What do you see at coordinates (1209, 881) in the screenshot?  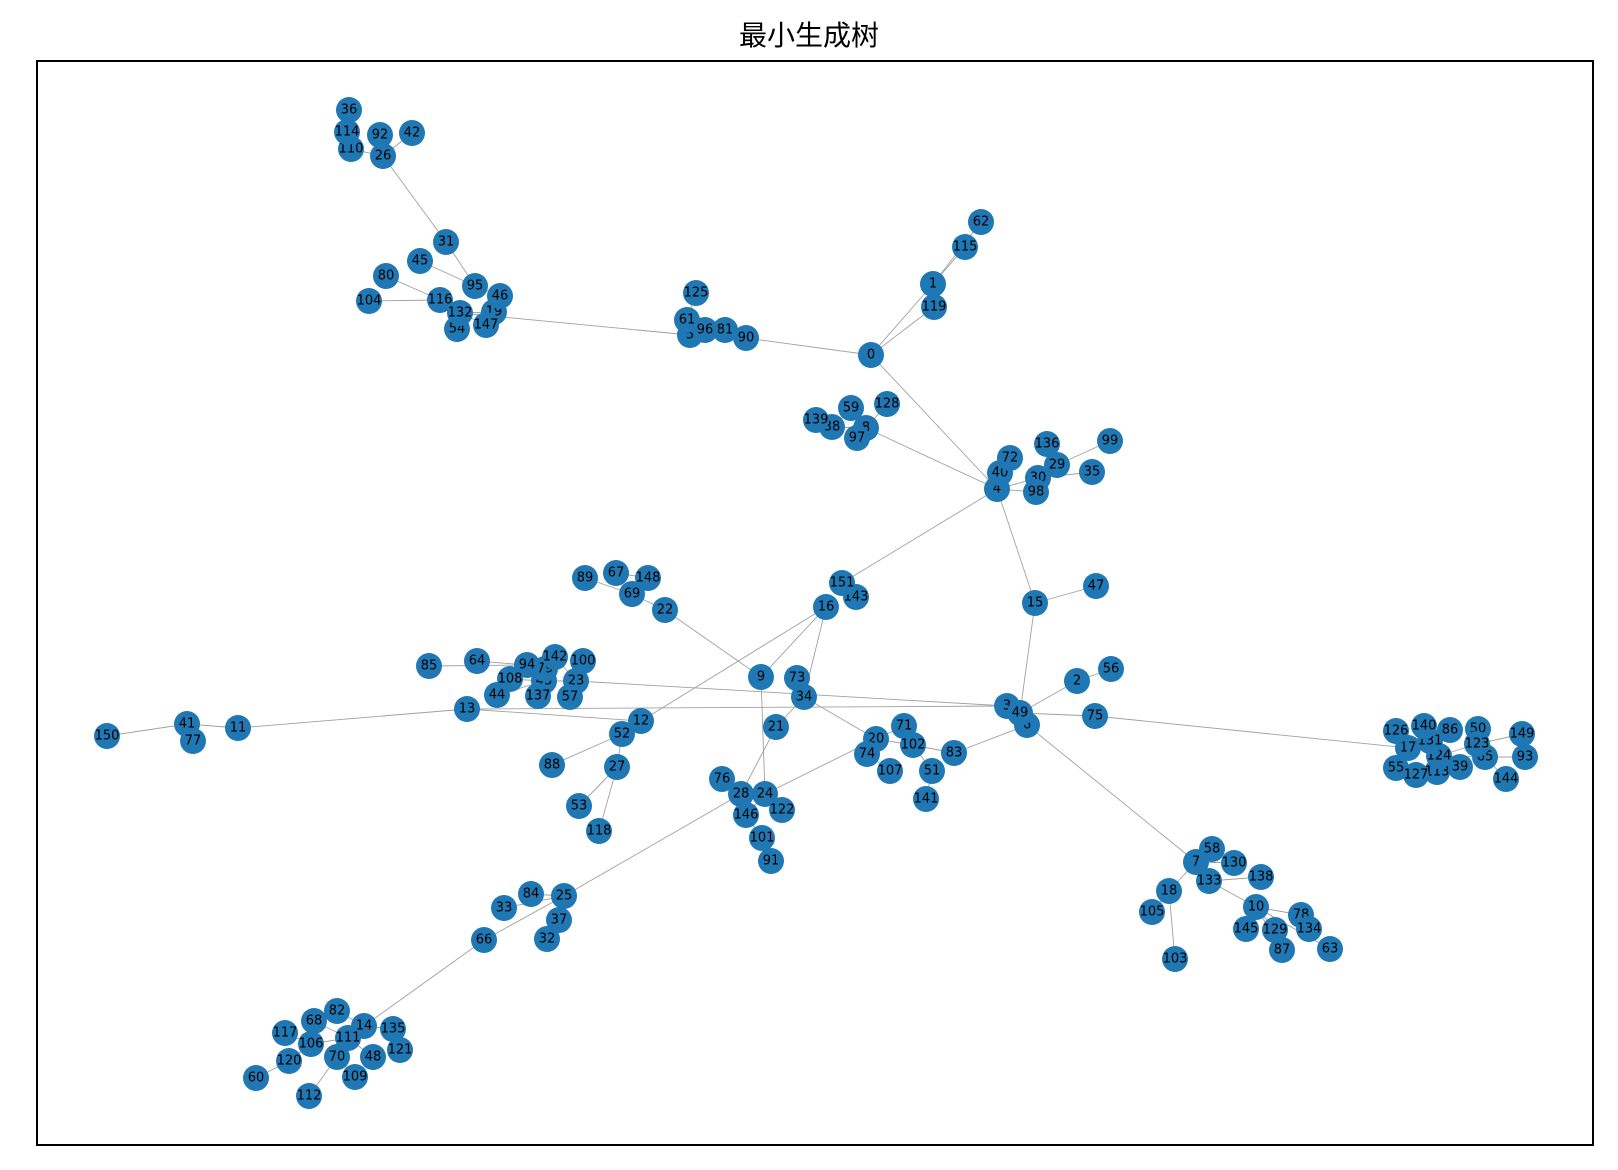 I see `node-label: 133` at bounding box center [1209, 881].